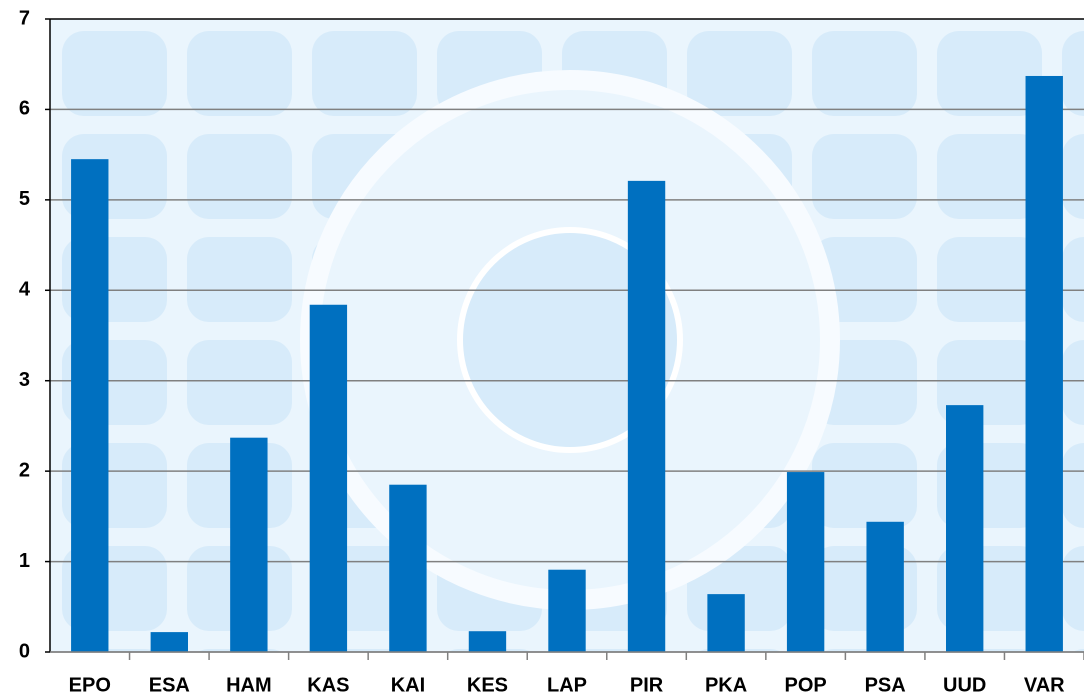  What do you see at coordinates (1044, 685) in the screenshot?
I see `x-tick-label: VAR` at bounding box center [1044, 685].